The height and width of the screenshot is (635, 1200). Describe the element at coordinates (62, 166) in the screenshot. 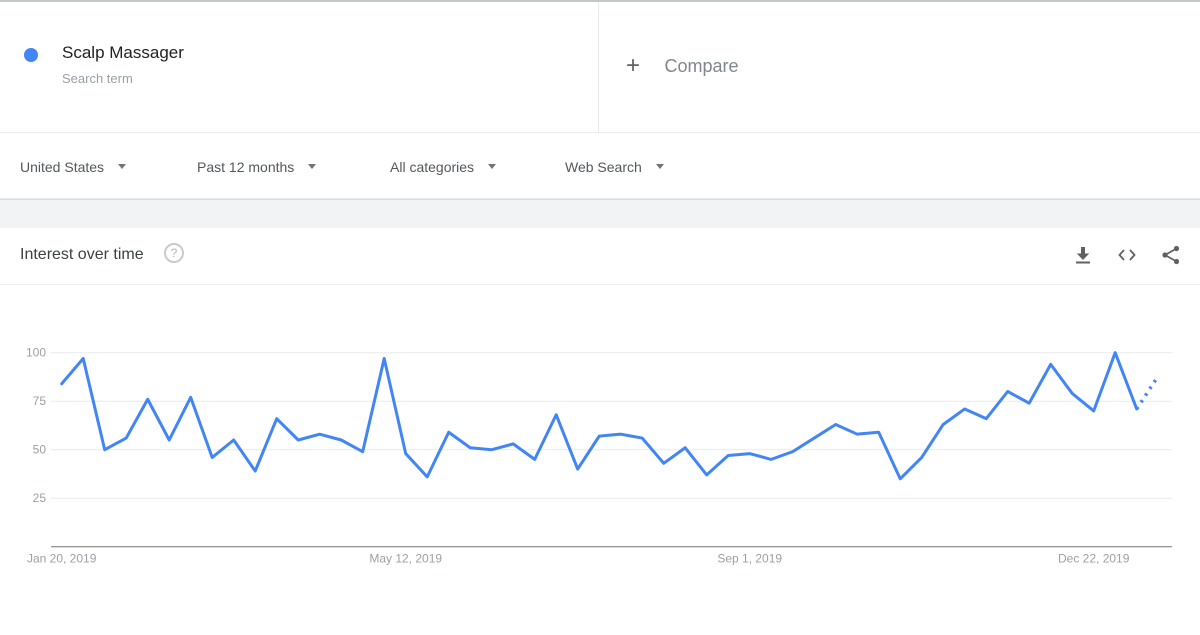

I see `filter-geo-label: United States` at that location.